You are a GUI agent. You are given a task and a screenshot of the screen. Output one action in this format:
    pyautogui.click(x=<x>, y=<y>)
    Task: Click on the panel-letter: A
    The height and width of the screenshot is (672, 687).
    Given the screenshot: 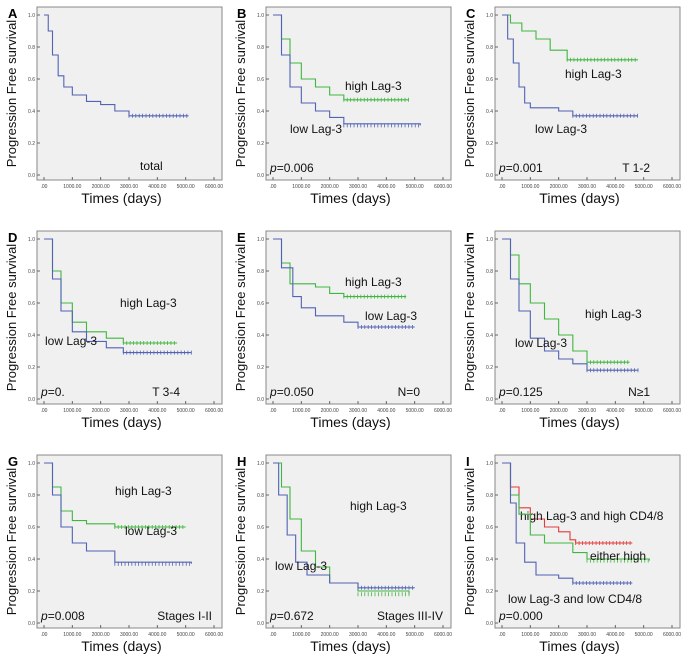 What is the action you would take?
    pyautogui.click(x=13, y=13)
    